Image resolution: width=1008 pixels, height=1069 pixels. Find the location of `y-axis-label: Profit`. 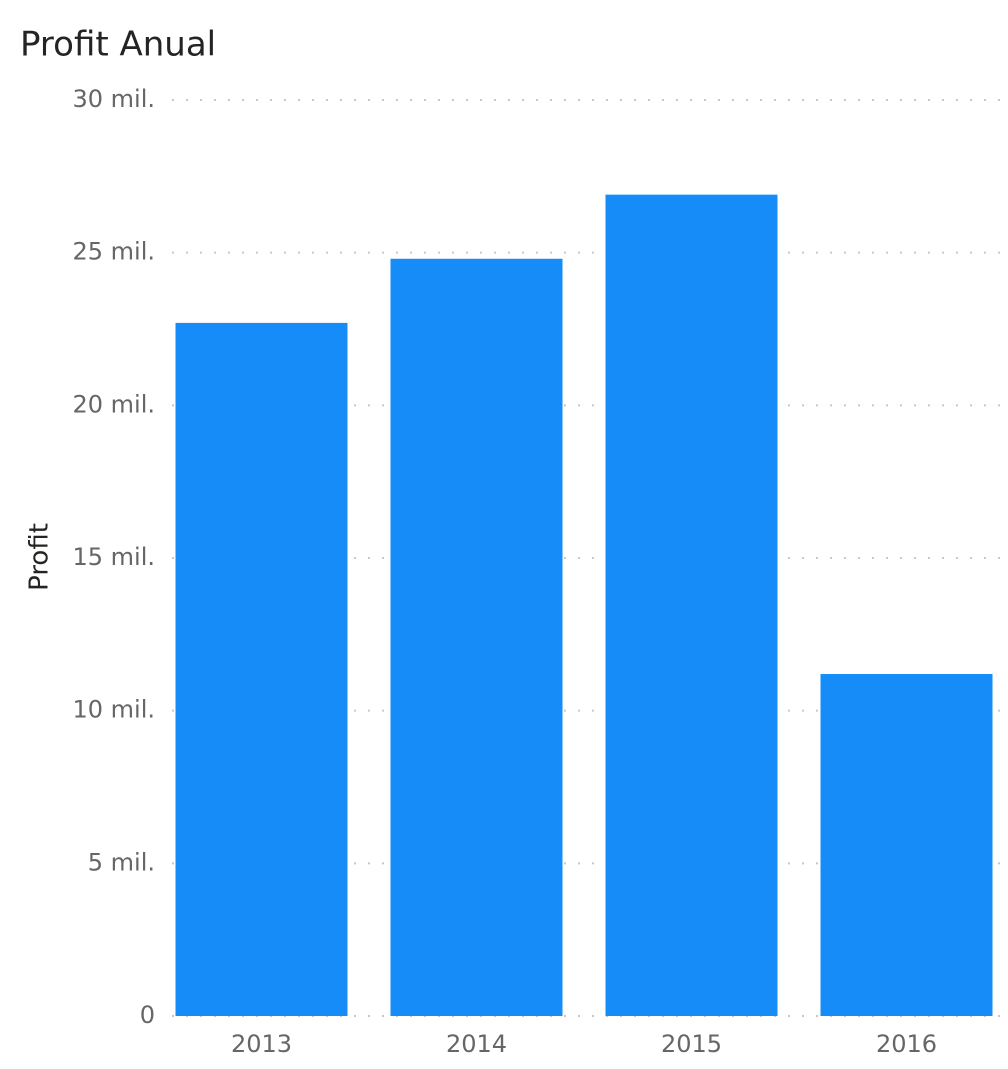

y-axis-label: Profit is located at coordinates (40, 557).